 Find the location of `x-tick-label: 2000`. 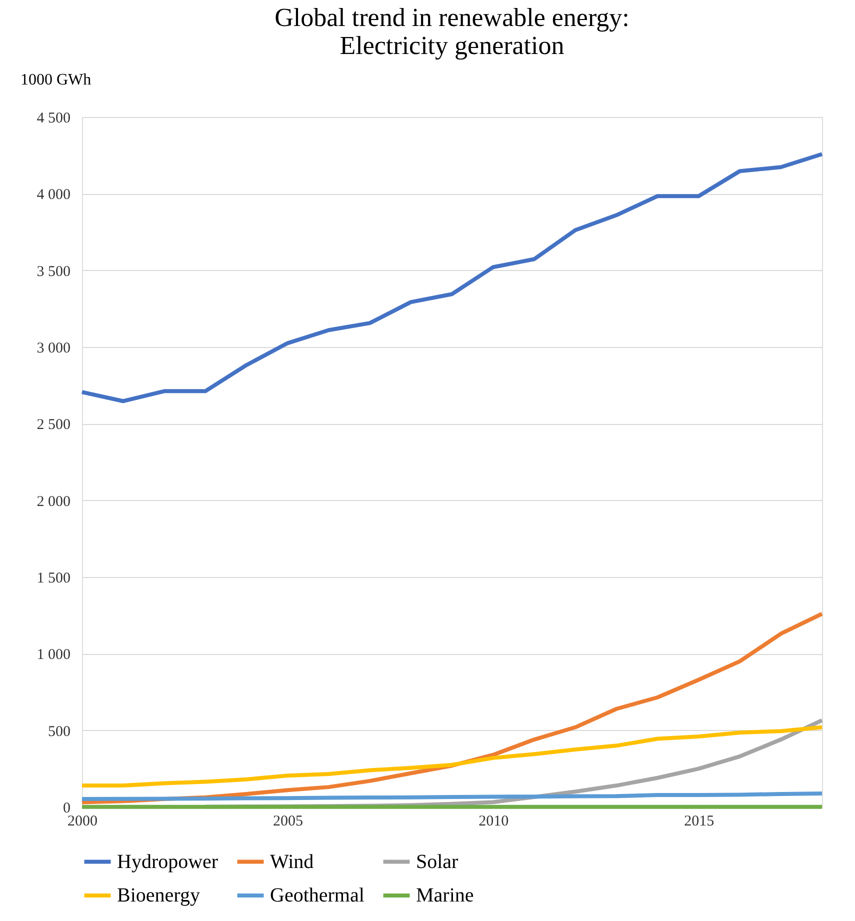

x-tick-label: 2000 is located at coordinates (83, 822).